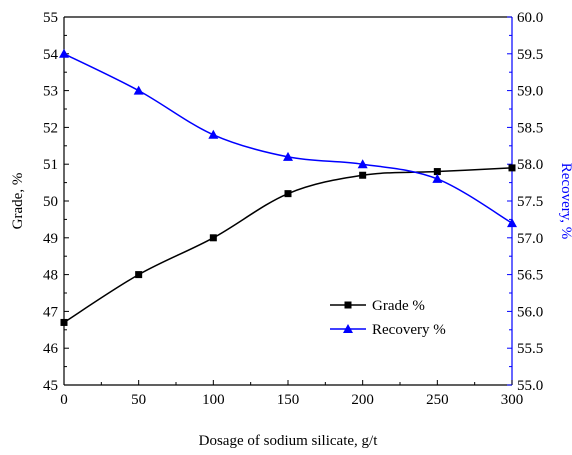 Image resolution: width=572 pixels, height=455 pixels. I want to click on y-right-tick-label: 56.5, so click(530, 276).